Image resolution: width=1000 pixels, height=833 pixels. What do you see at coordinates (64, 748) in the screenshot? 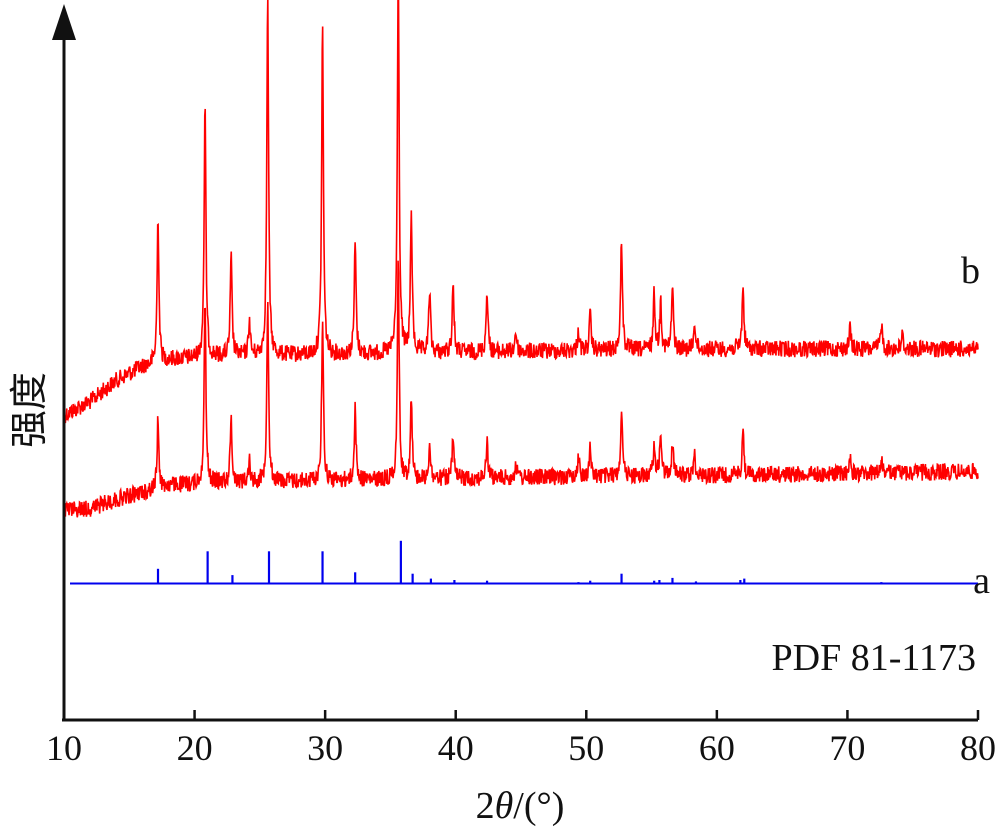
I see `x-tick-label: 10` at bounding box center [64, 748].